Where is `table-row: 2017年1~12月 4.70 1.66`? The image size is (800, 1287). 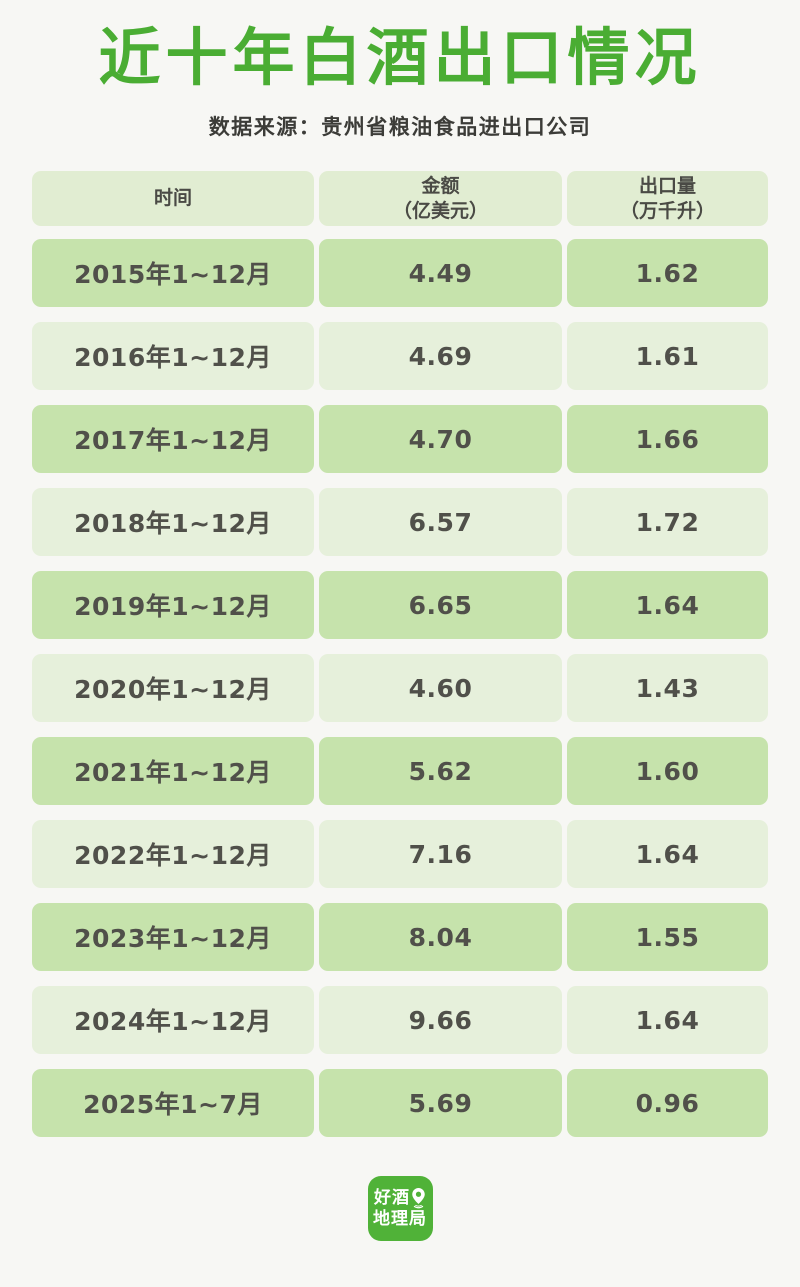
table-row: 2017年1~12月 4.70 1.66 is located at coordinates (400, 439).